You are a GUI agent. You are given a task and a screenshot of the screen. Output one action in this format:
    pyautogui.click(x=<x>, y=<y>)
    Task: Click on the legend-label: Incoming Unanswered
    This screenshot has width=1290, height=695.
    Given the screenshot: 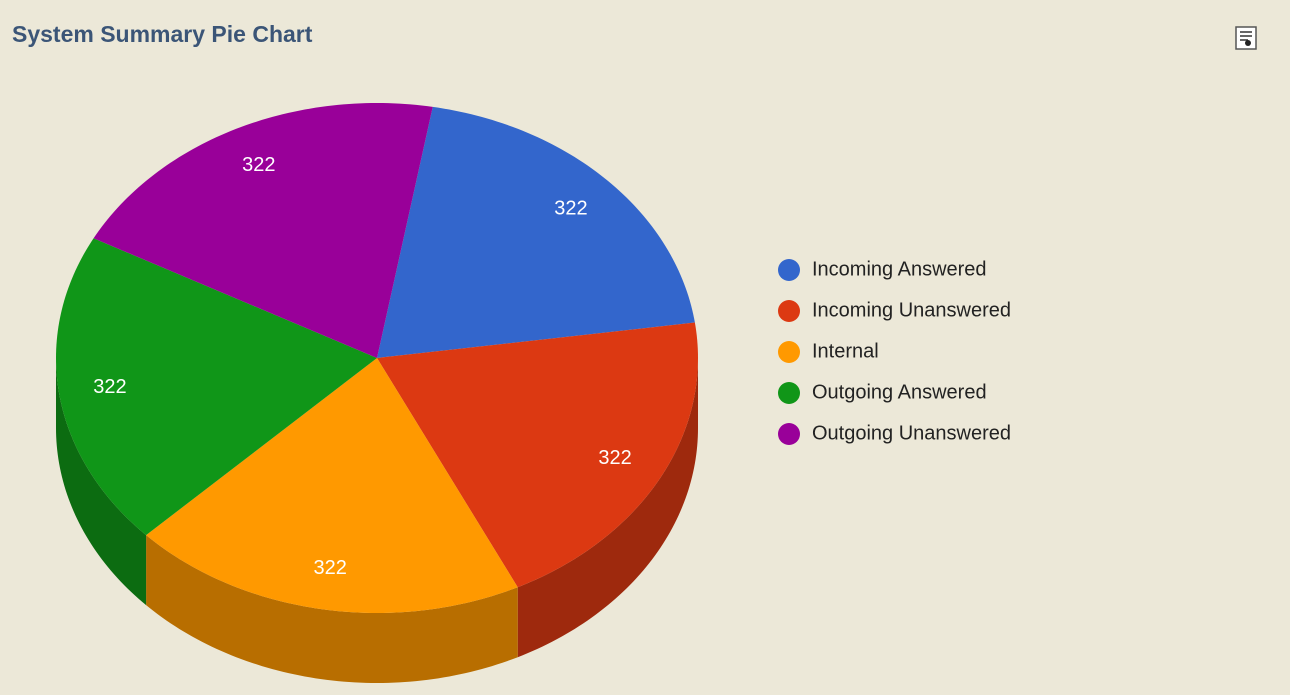 What is the action you would take?
    pyautogui.click(x=911, y=310)
    